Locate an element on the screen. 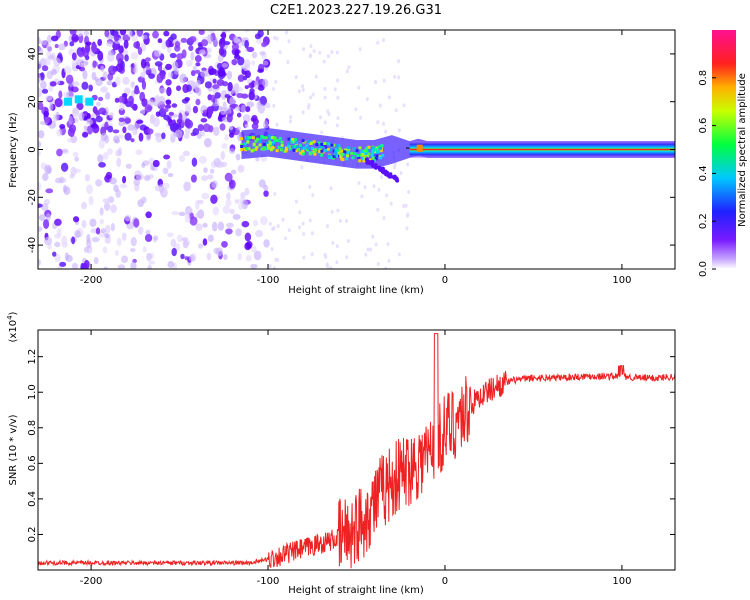 This screenshot has width=750, height=600. y-tick-label: 1.0 is located at coordinates (32, 392).